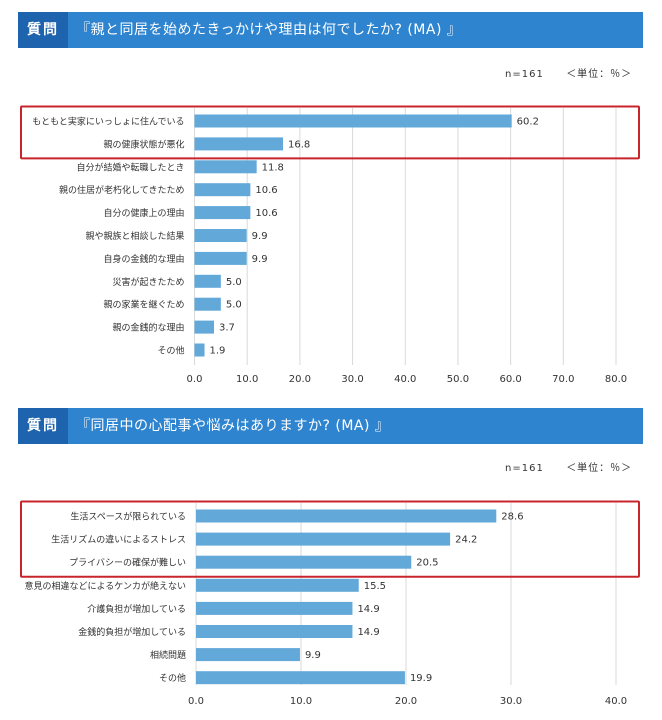 The width and height of the screenshot is (662, 720). Describe the element at coordinates (136, 609) in the screenshot. I see `category-label: 介護負担が増加している` at that location.